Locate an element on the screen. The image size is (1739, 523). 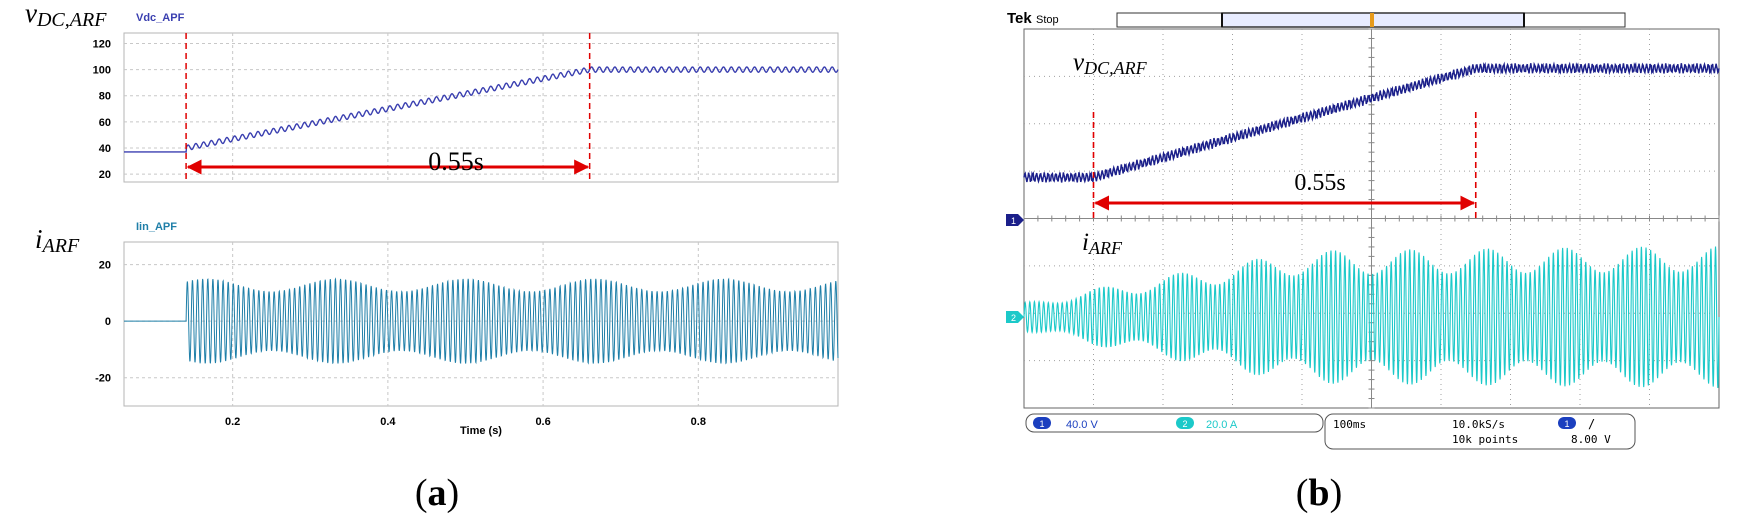
scope-ch2-badge is located at coordinates (1185, 423).